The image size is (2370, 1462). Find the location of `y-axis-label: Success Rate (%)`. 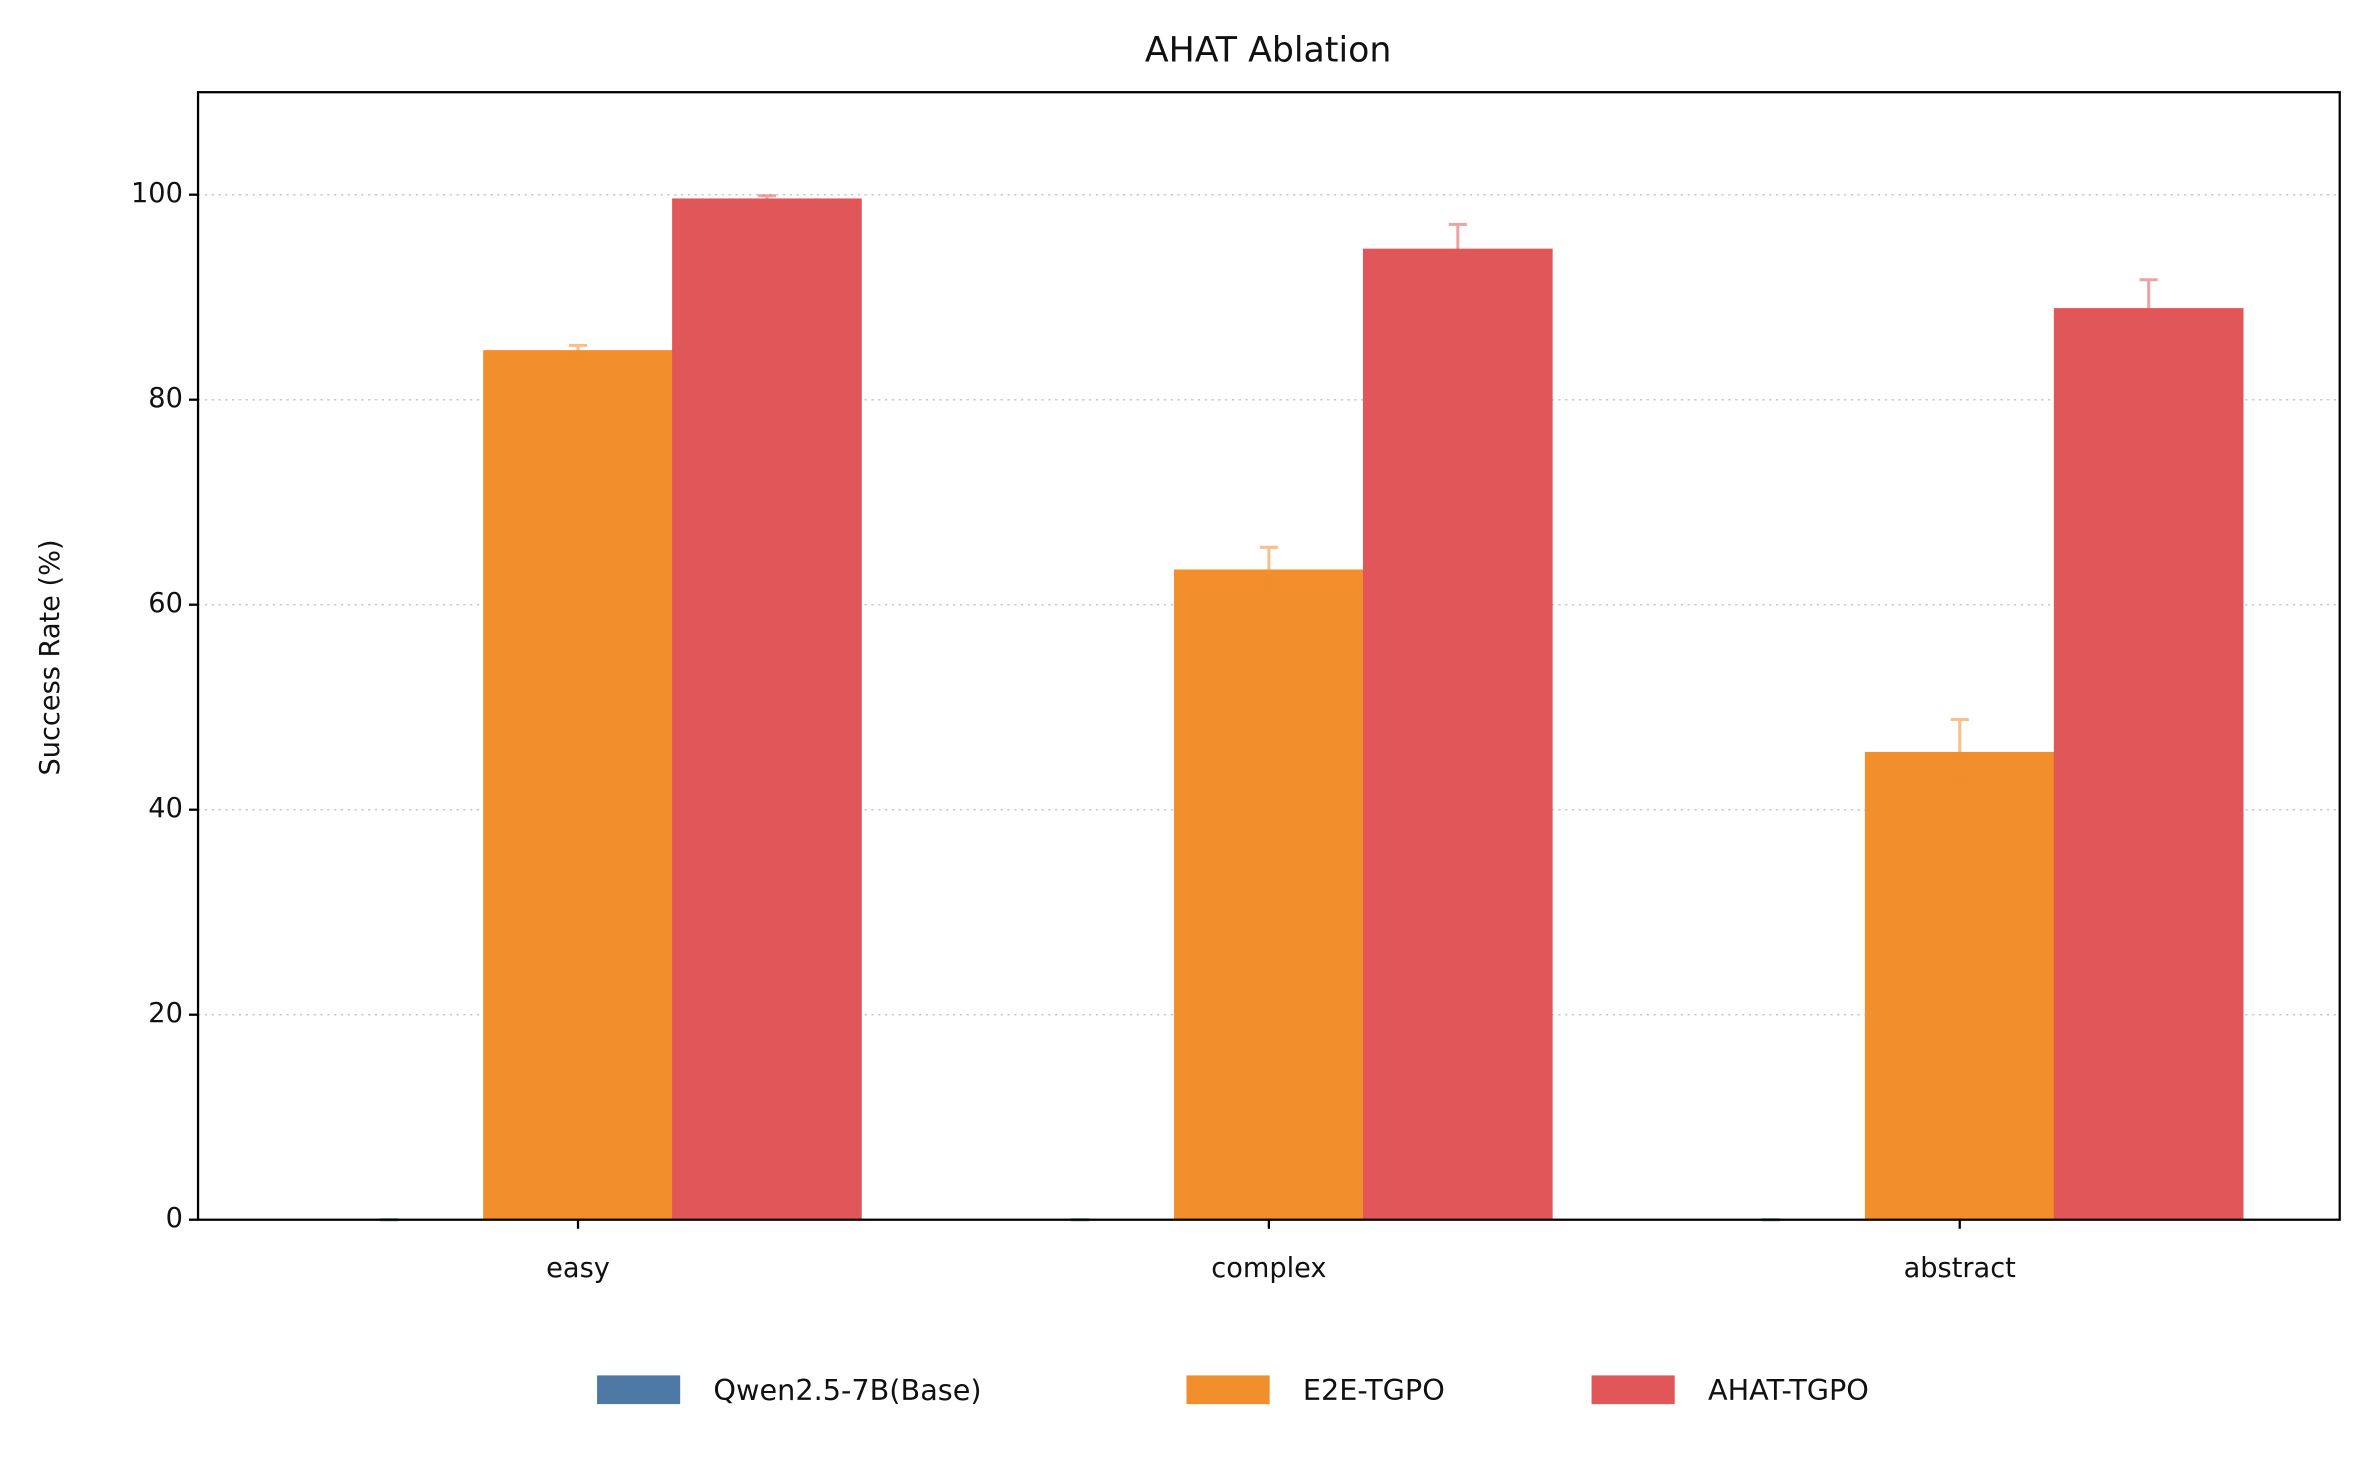

y-axis-label: Success Rate (%) is located at coordinates (50, 657).